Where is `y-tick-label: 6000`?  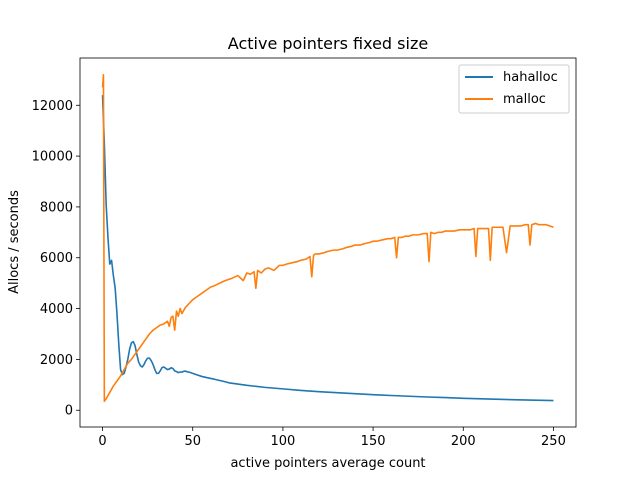
y-tick-label: 6000 is located at coordinates (56, 258).